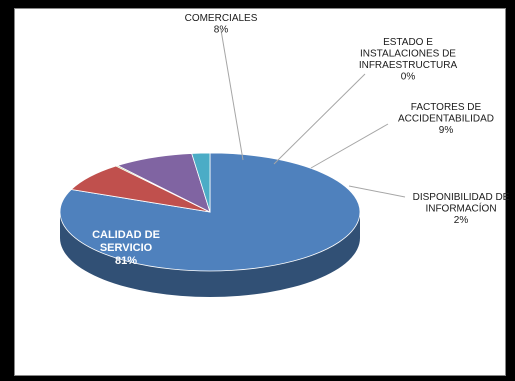  Describe the element at coordinates (408, 54) in the screenshot. I see `slice-name-label: INSTALACIONES DE` at that location.